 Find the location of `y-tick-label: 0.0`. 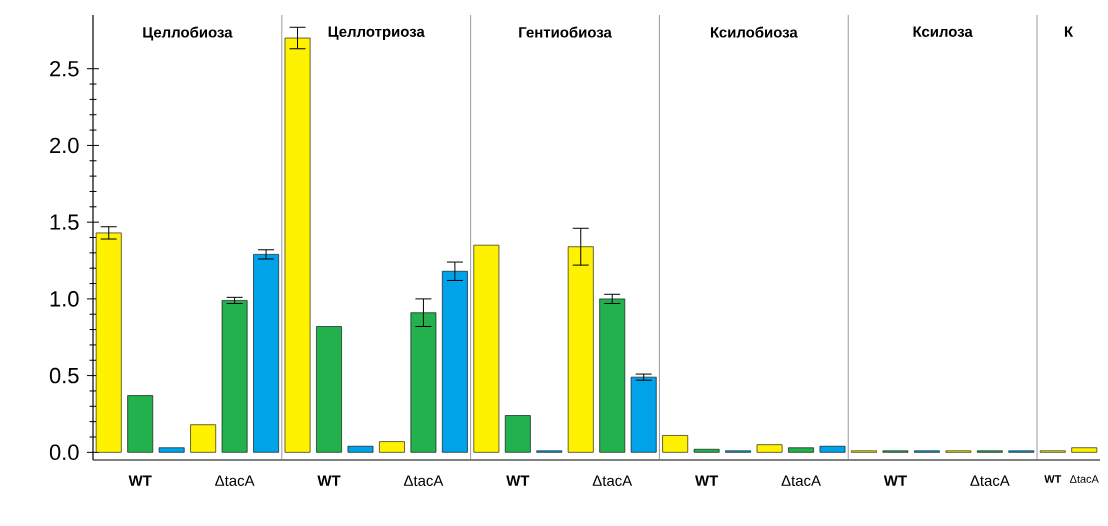

y-tick-label: 0.0 is located at coordinates (64, 452).